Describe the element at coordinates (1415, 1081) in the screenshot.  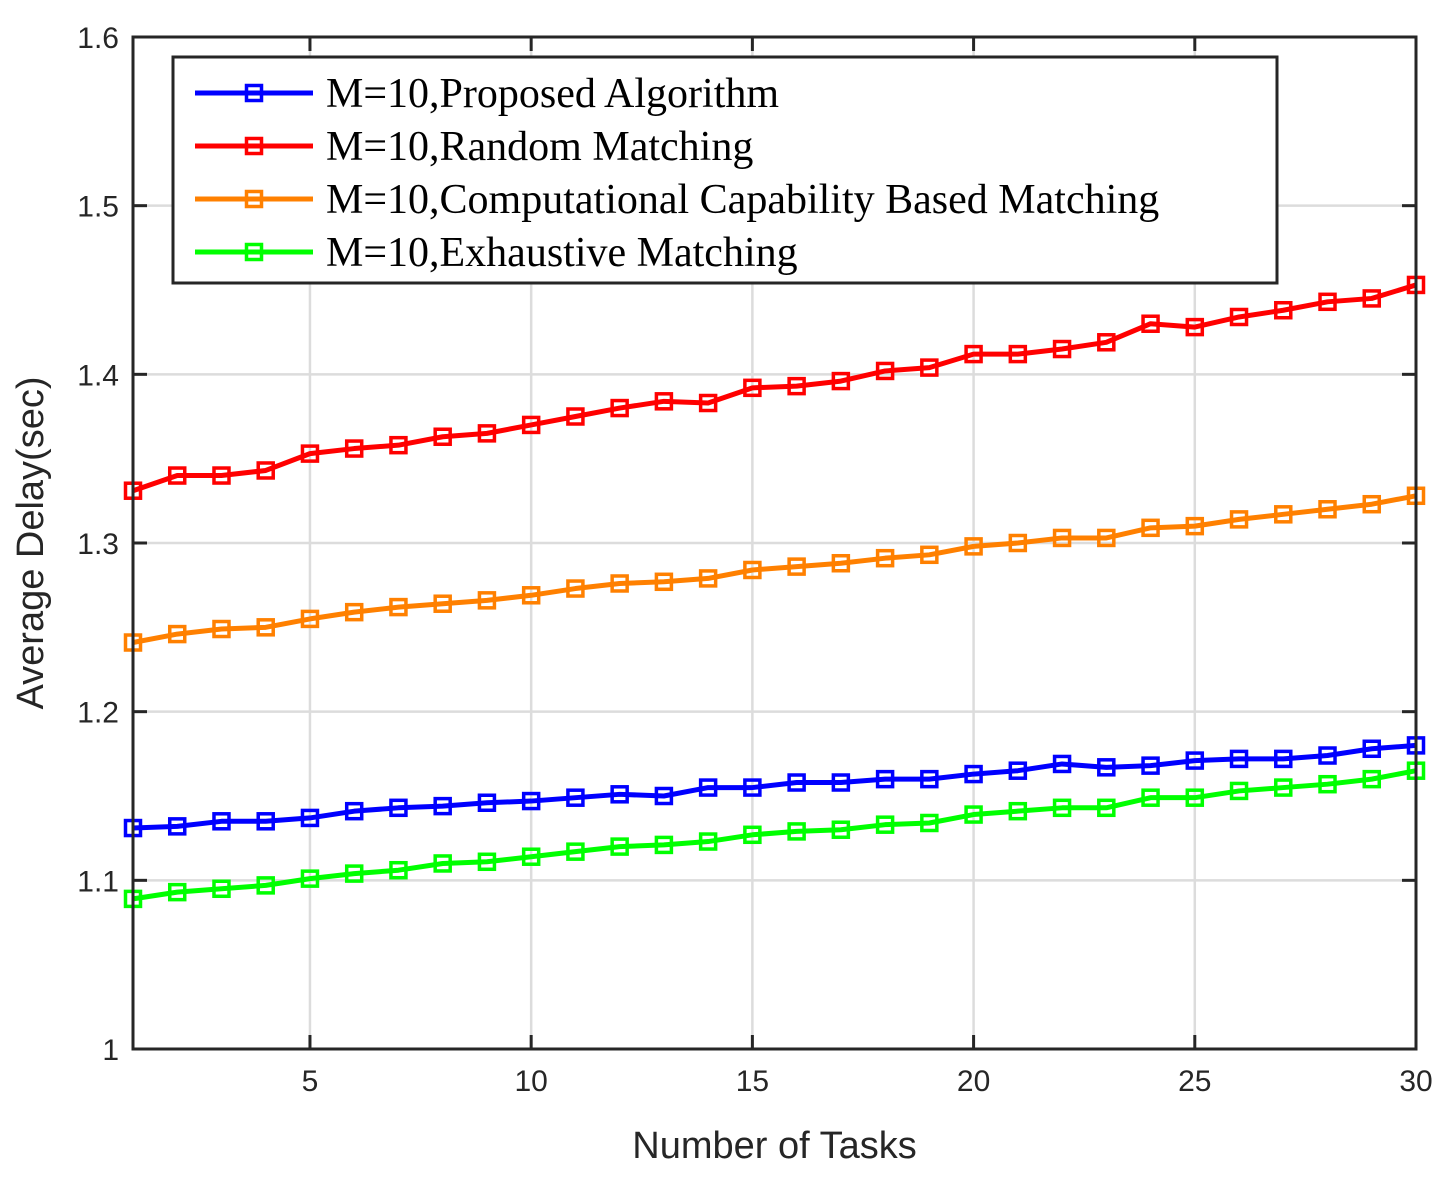
I see `x-tick-label: 30` at that location.